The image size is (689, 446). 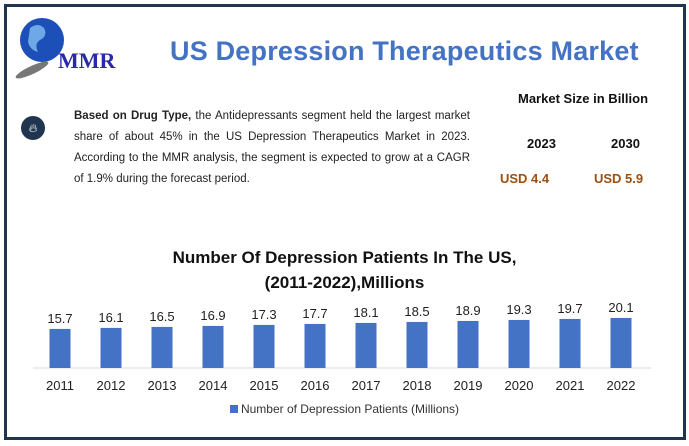 What do you see at coordinates (344, 282) in the screenshot?
I see `chart-title-line-2: (2011-2022),Millions` at bounding box center [344, 282].